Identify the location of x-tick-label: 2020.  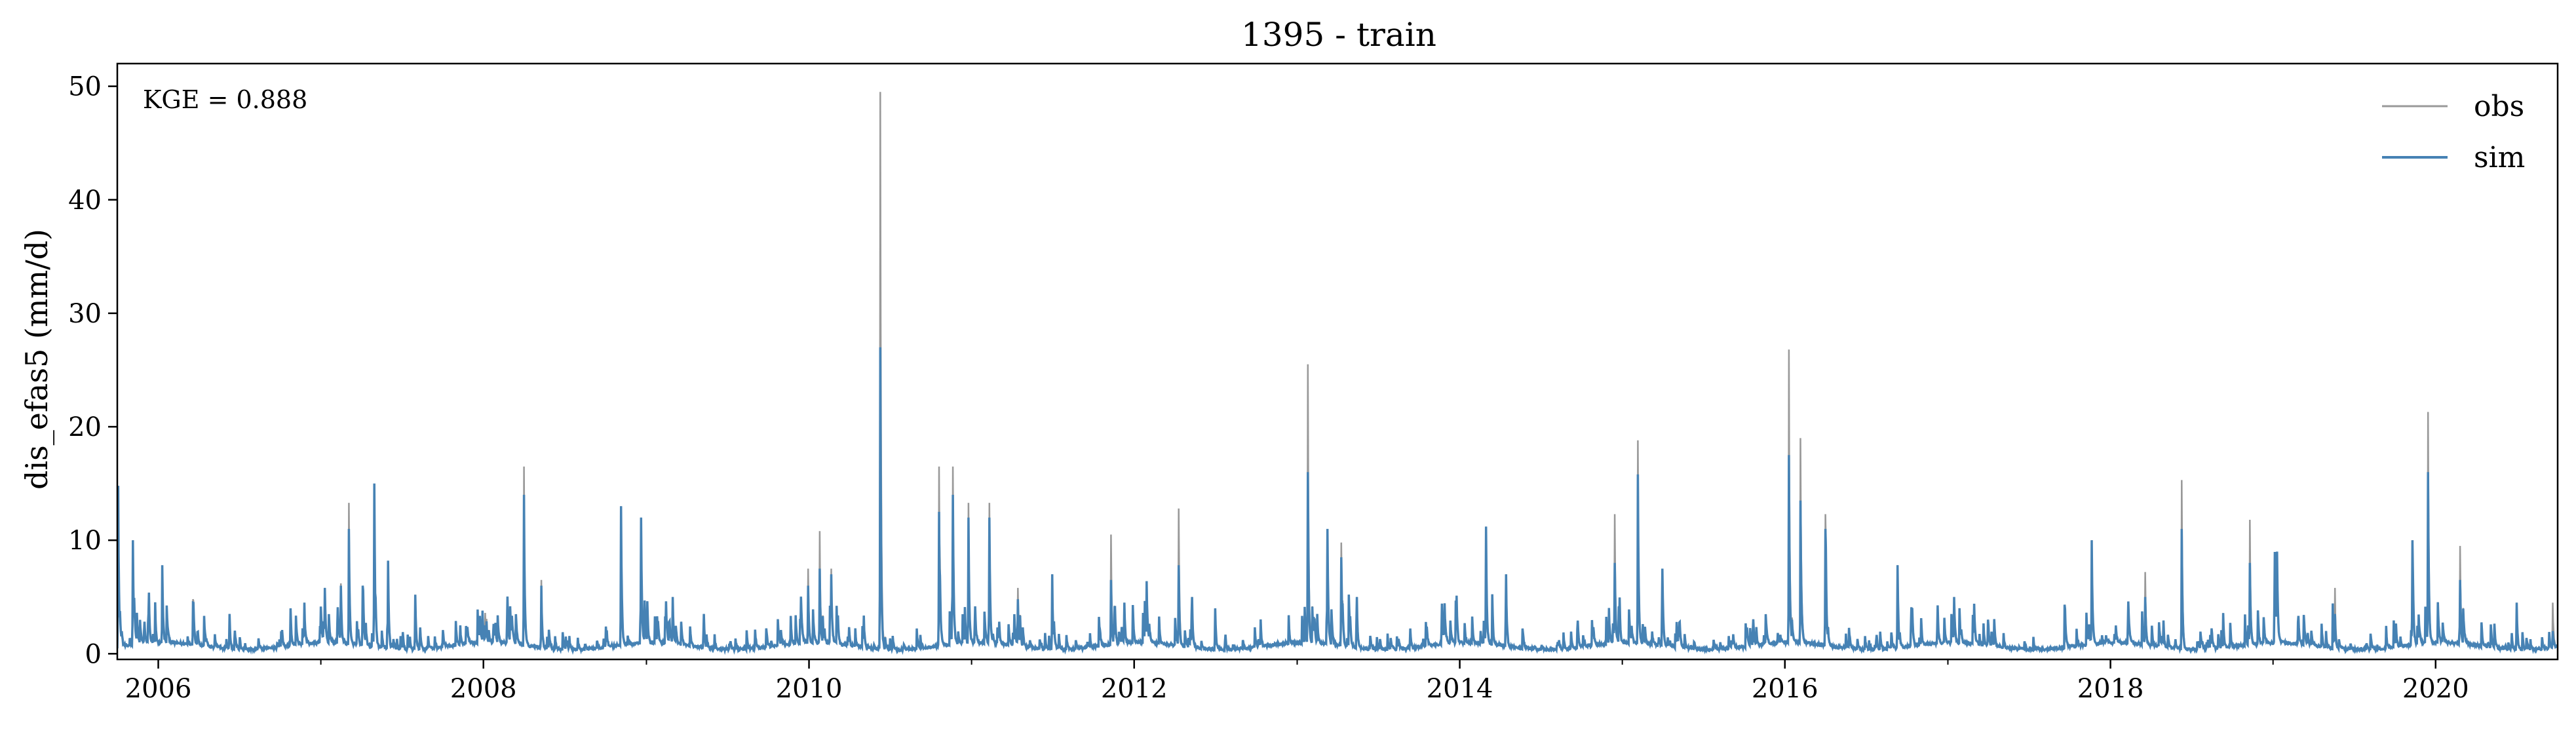
(2435, 689).